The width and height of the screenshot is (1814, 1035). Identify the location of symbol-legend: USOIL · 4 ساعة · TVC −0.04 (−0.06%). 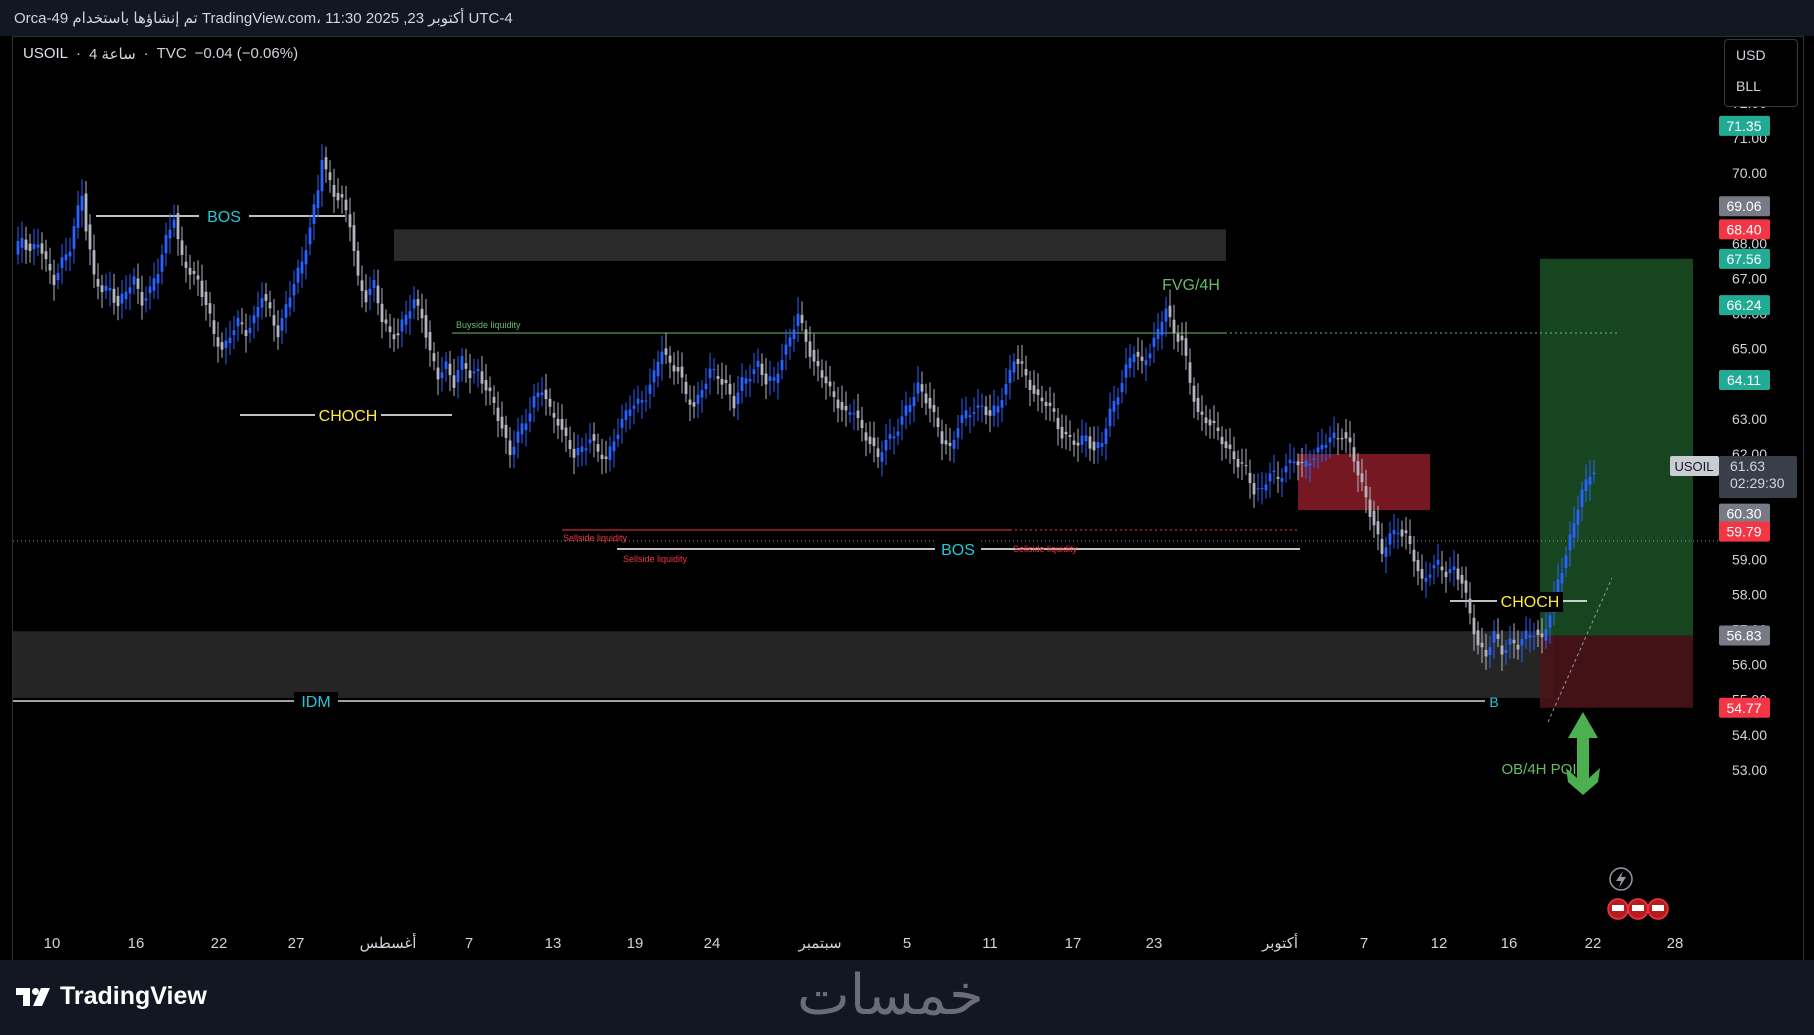
(160, 54).